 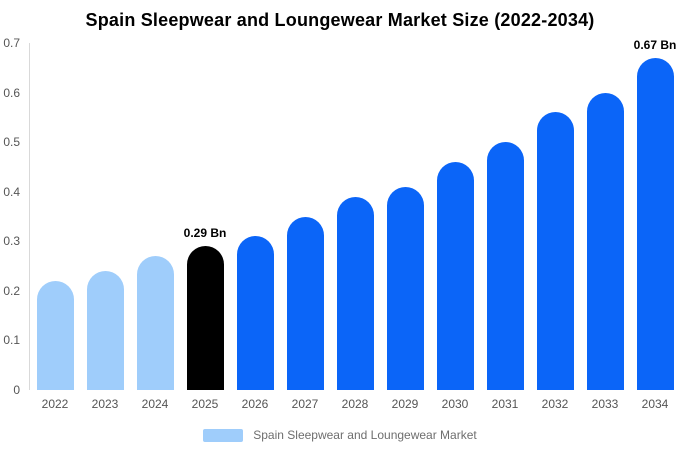 I want to click on legend-swatch, so click(x=223, y=435).